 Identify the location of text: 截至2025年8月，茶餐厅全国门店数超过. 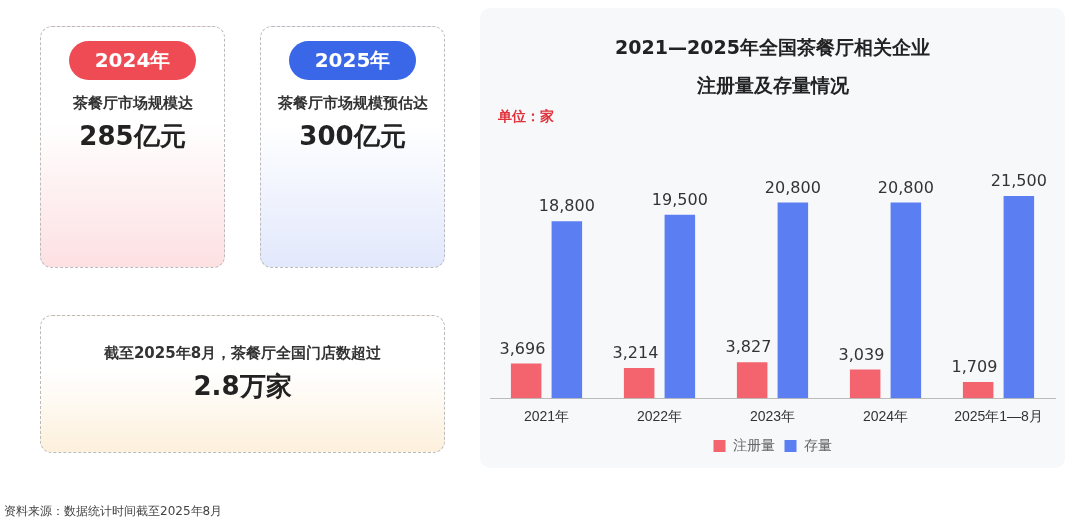
(242, 353).